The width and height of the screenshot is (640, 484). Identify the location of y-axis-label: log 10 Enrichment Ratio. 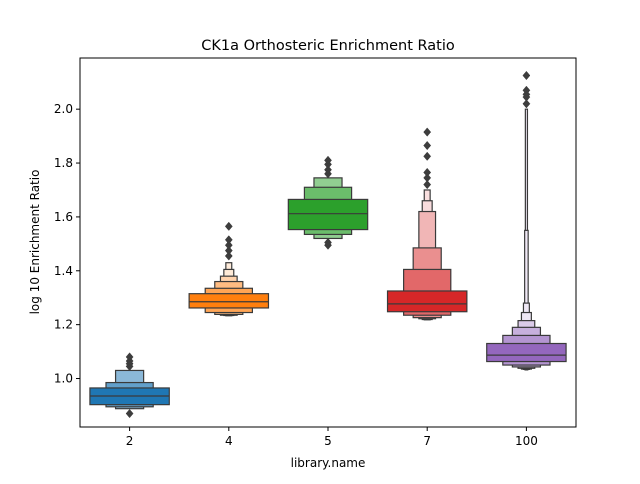
(35, 242).